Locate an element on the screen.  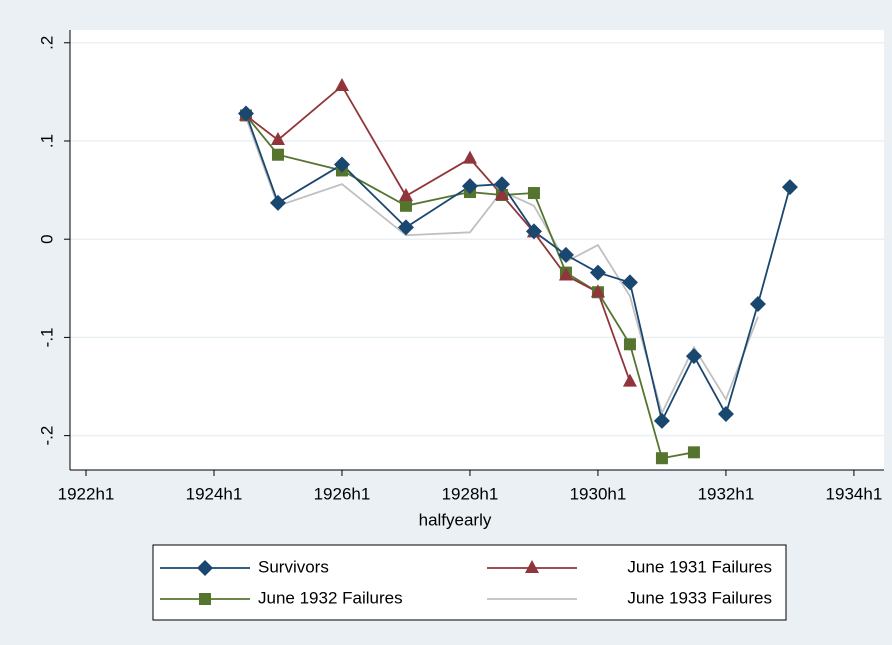
legend-label: June 1933 Failures is located at coordinates (699, 597).